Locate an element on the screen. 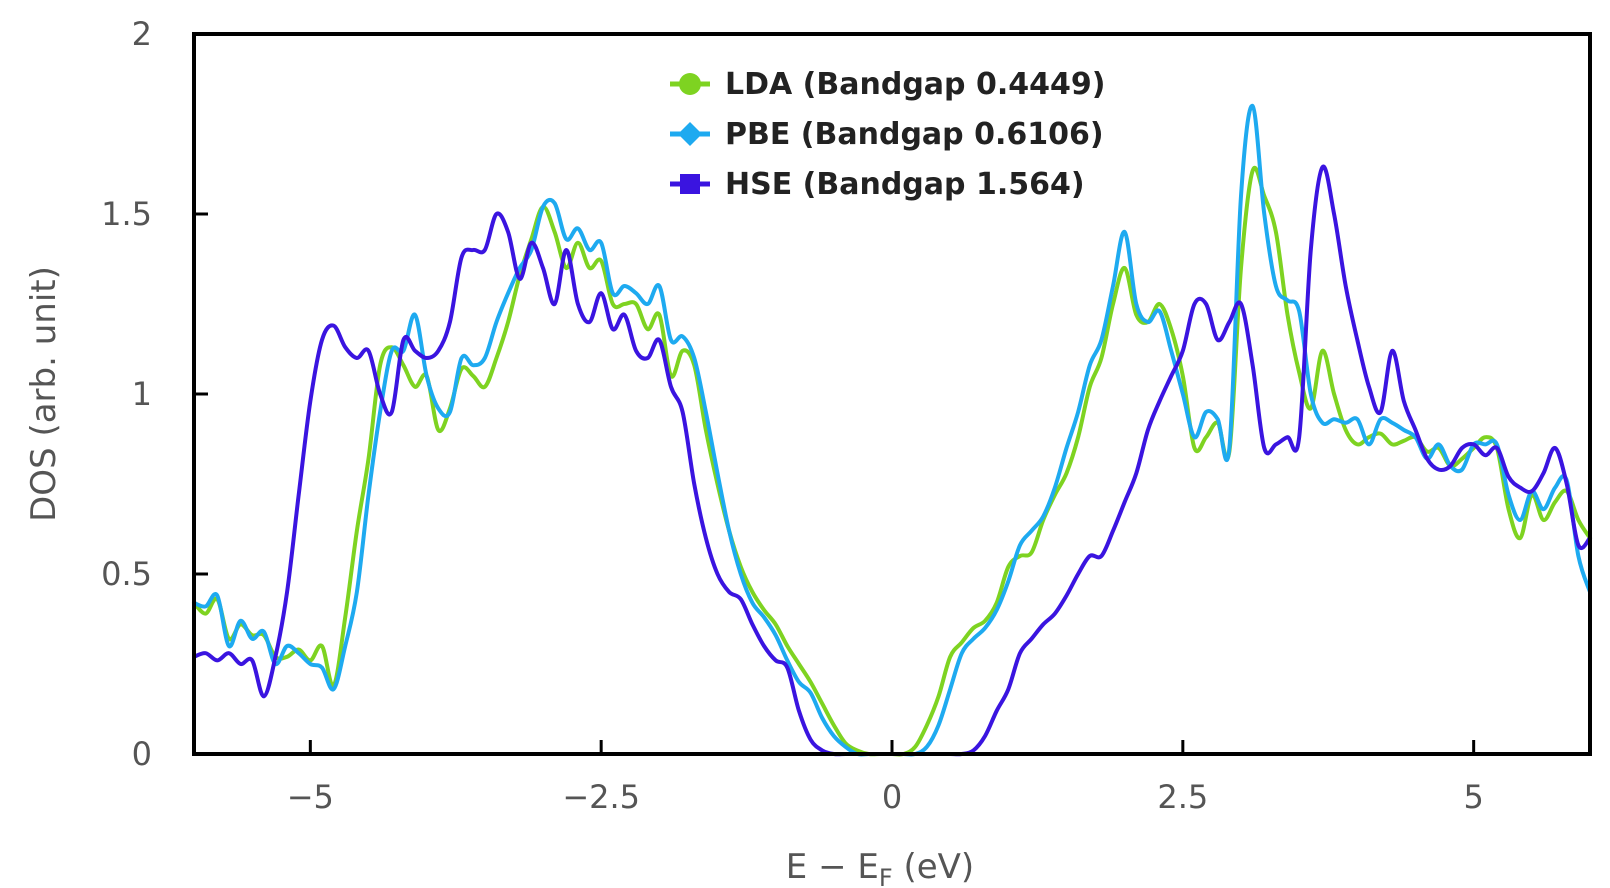 This screenshot has width=1610, height=888. legend-marker-lda is located at coordinates (690, 84).